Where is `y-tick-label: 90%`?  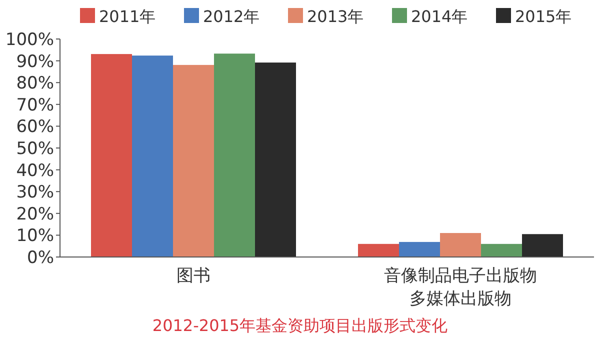
y-tick-label: 90% is located at coordinates (35, 62).